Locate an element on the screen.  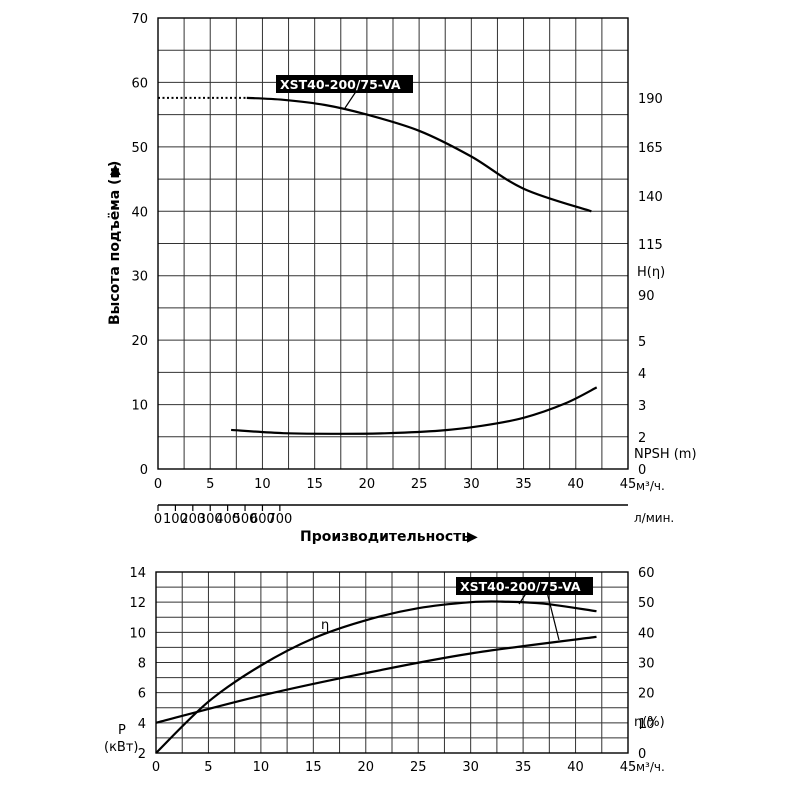
head-model-tag: XST40-200/75-VA is located at coordinates (344, 92).